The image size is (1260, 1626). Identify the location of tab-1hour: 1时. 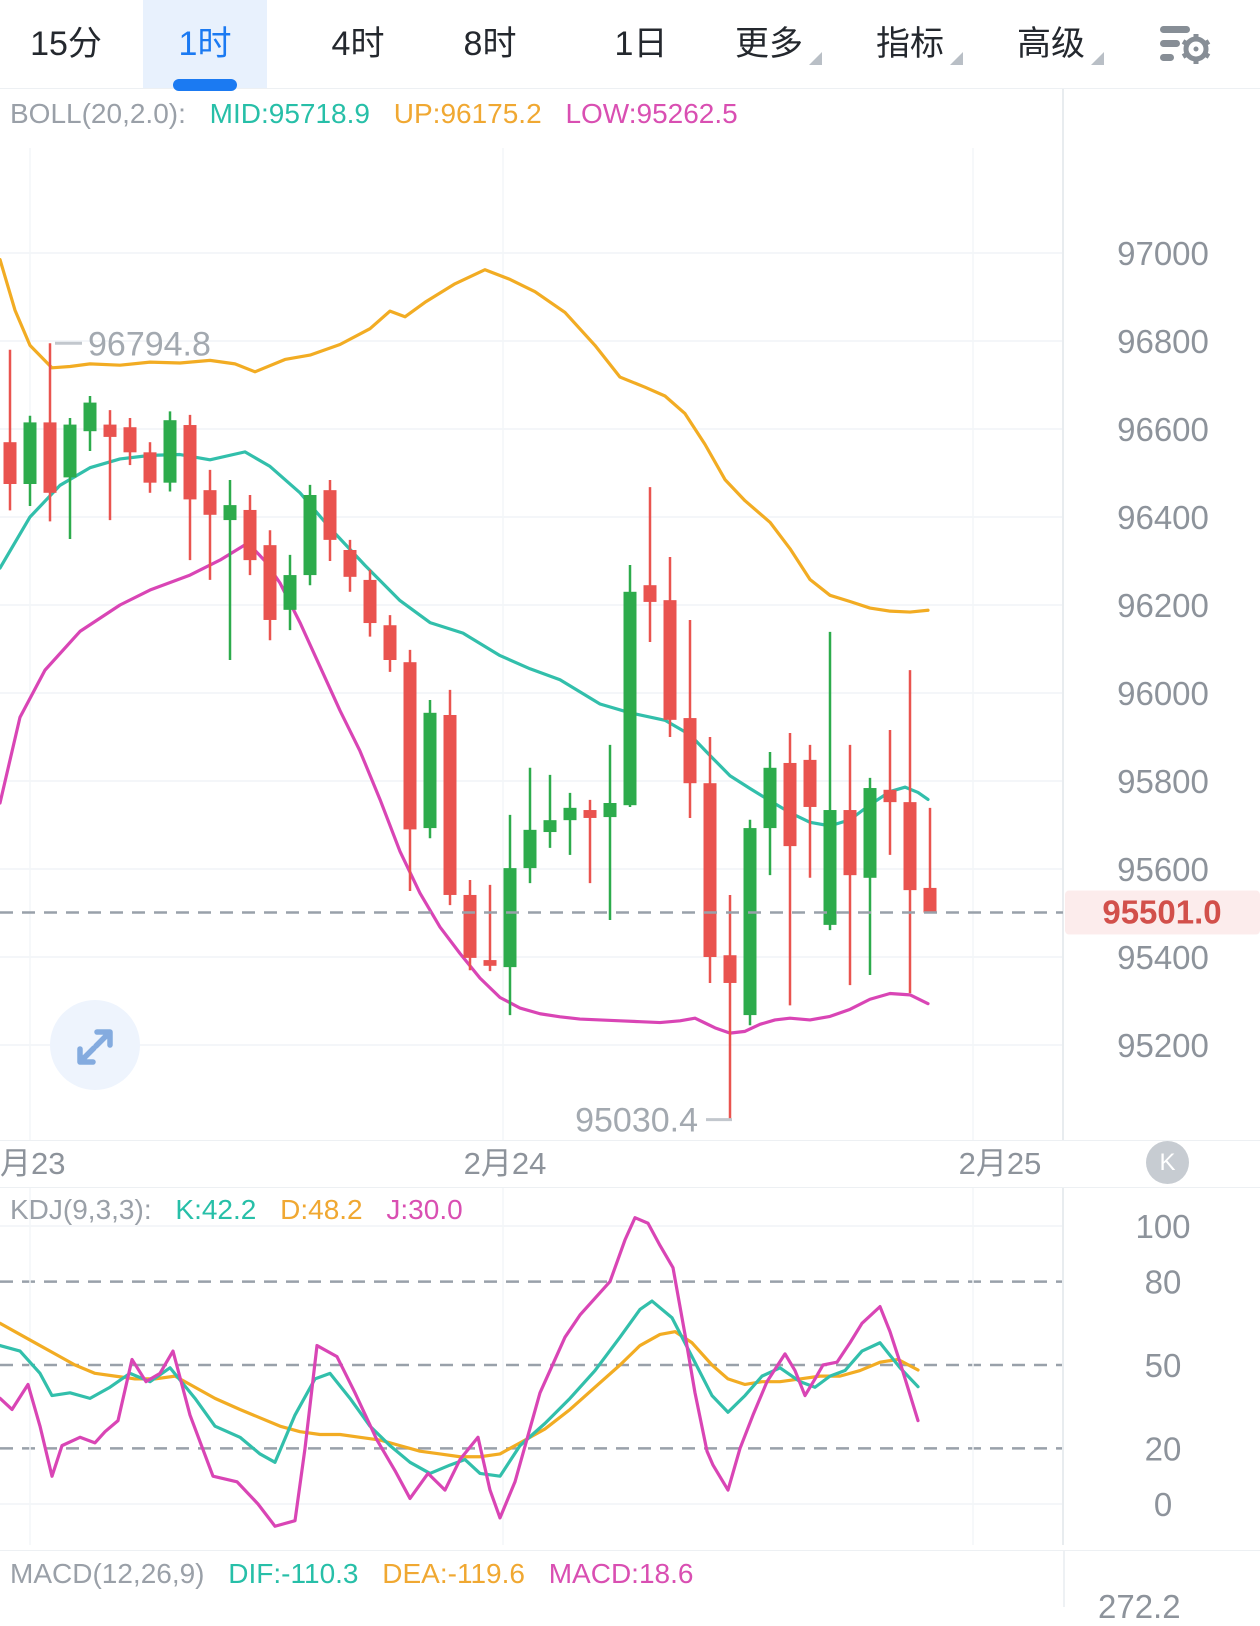
(205, 45).